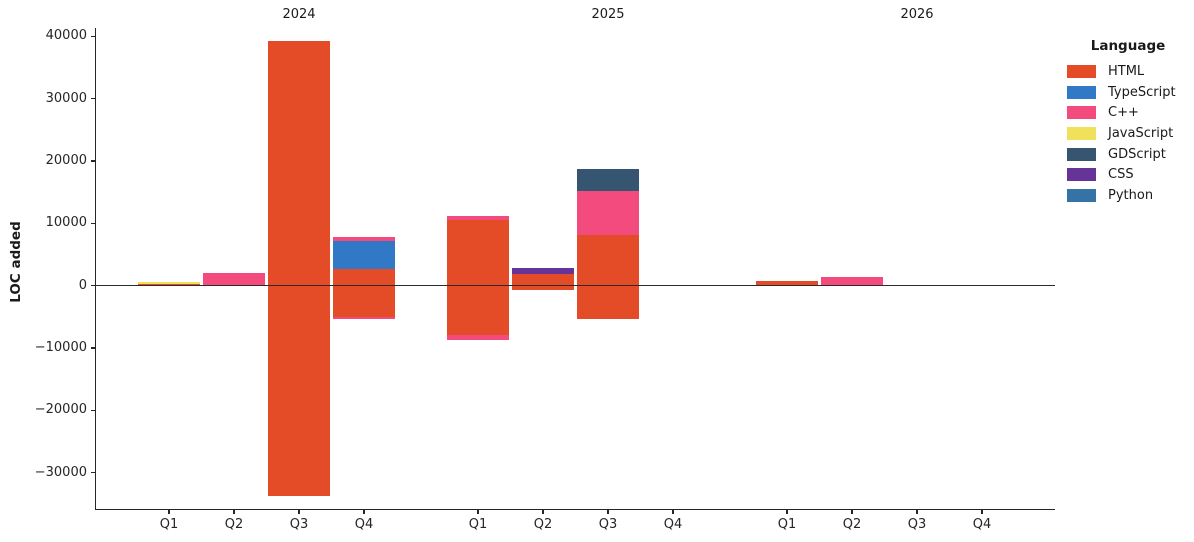 The height and width of the screenshot is (542, 1194). I want to click on legend-label: CSS, so click(1121, 175).